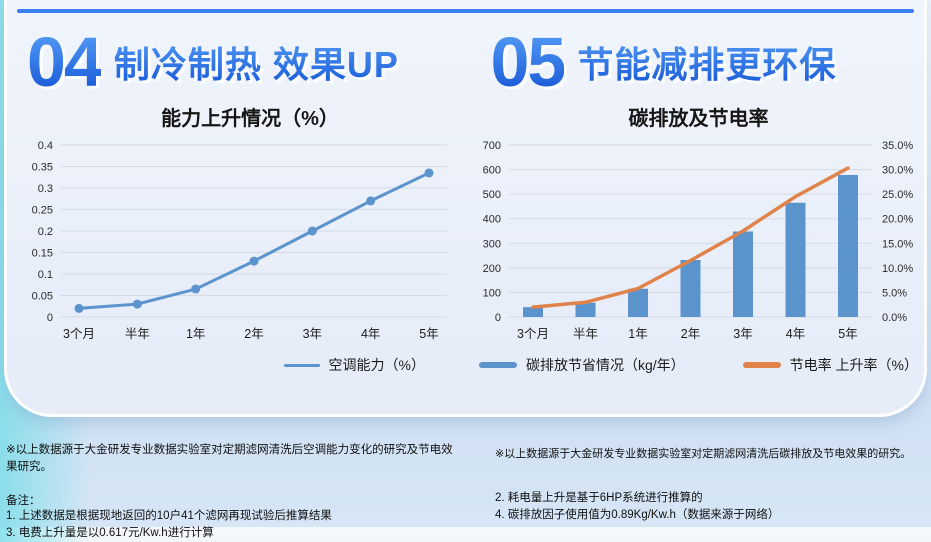 The height and width of the screenshot is (542, 931). What do you see at coordinates (492, 294) in the screenshot?
I see `svg-text: 100` at bounding box center [492, 294].